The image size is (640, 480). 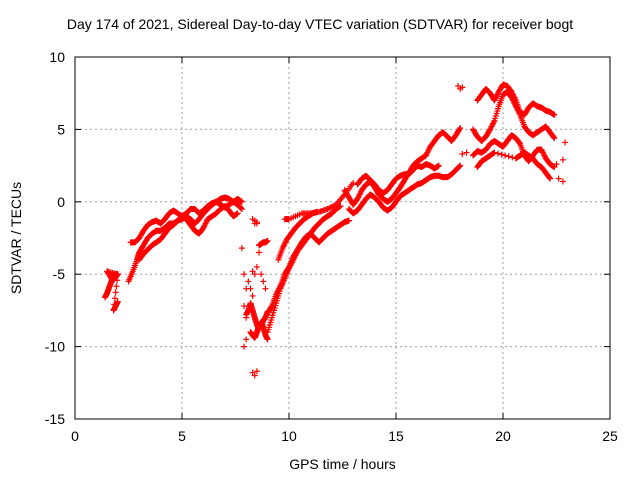 What do you see at coordinates (16, 238) in the screenshot?
I see `y-axis-label: SDTVAR / TECUs` at bounding box center [16, 238].